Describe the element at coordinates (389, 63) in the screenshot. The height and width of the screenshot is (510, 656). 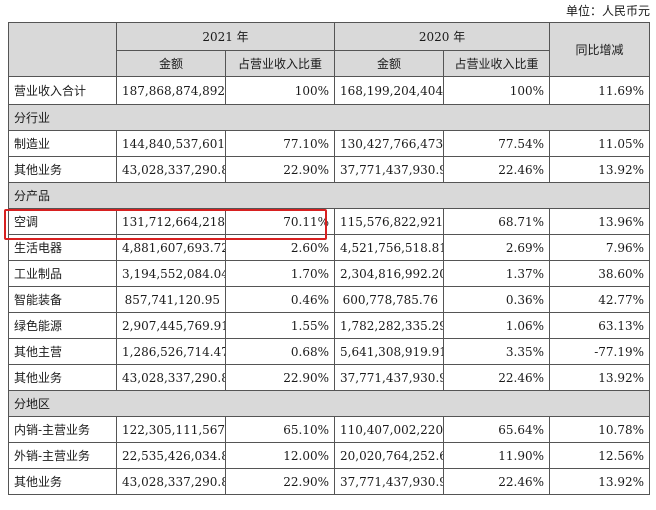
I see `header-amount-2020: 金额` at that location.